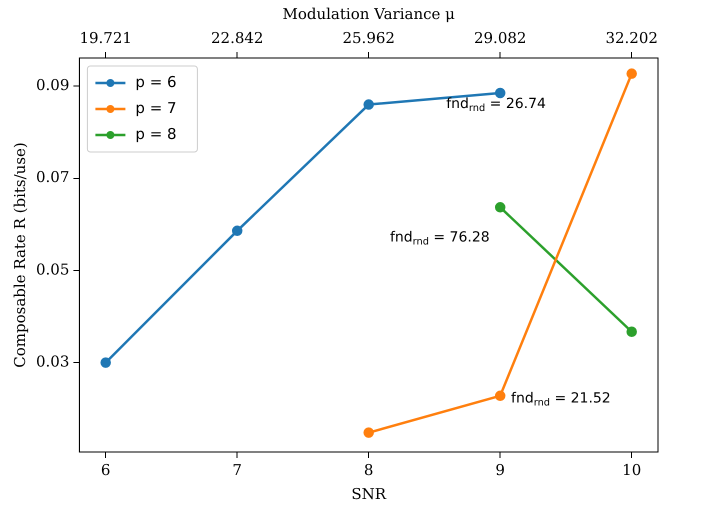 The height and width of the screenshot is (510, 702). I want to click on x2-tick-label: 22.842, so click(237, 37).